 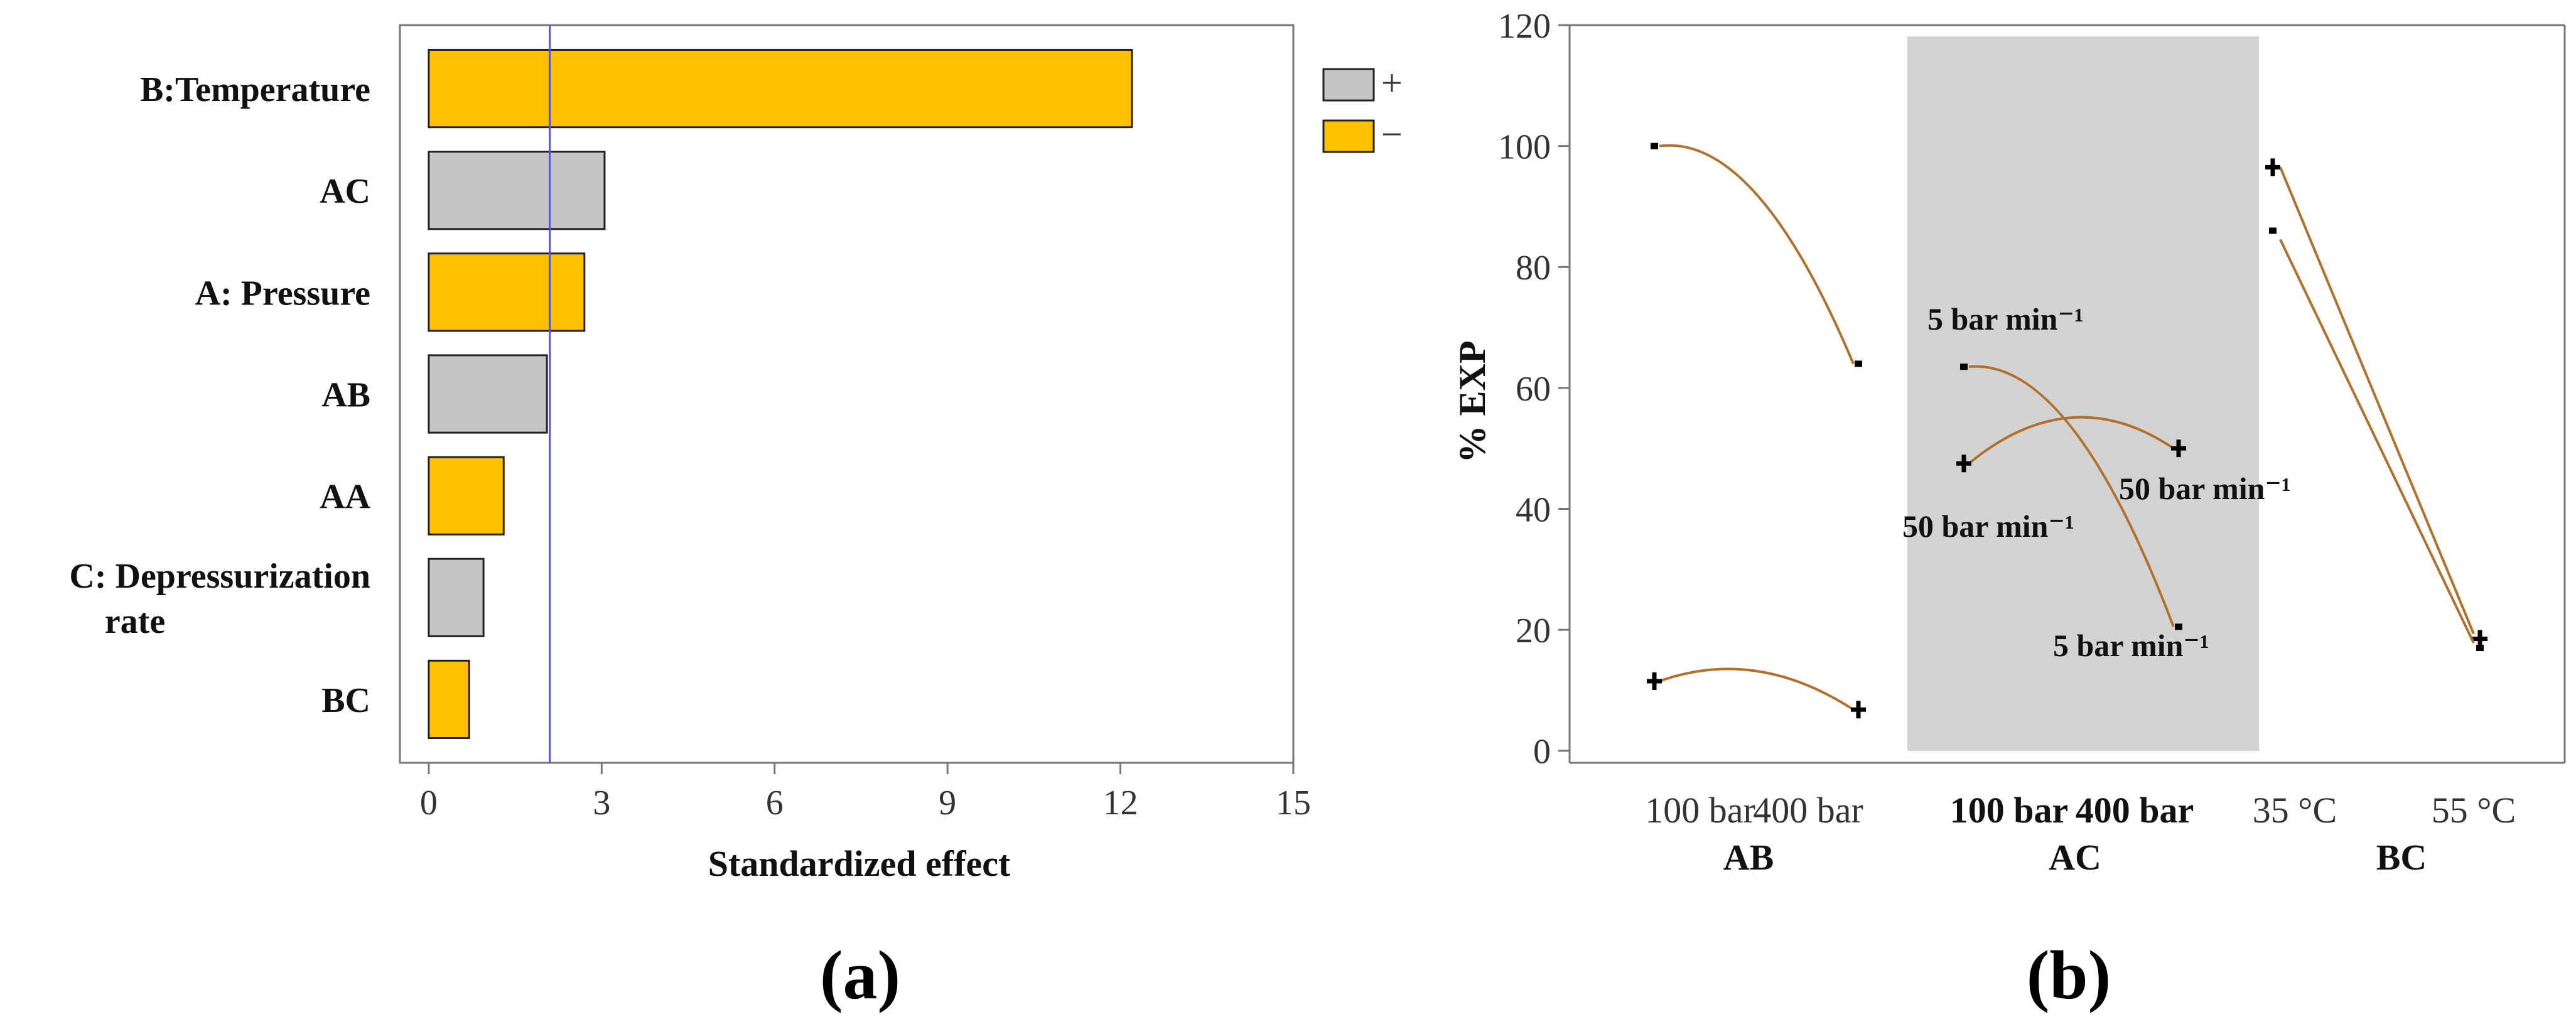 What do you see at coordinates (220, 576) in the screenshot?
I see `category-label: C: Depressurization` at bounding box center [220, 576].